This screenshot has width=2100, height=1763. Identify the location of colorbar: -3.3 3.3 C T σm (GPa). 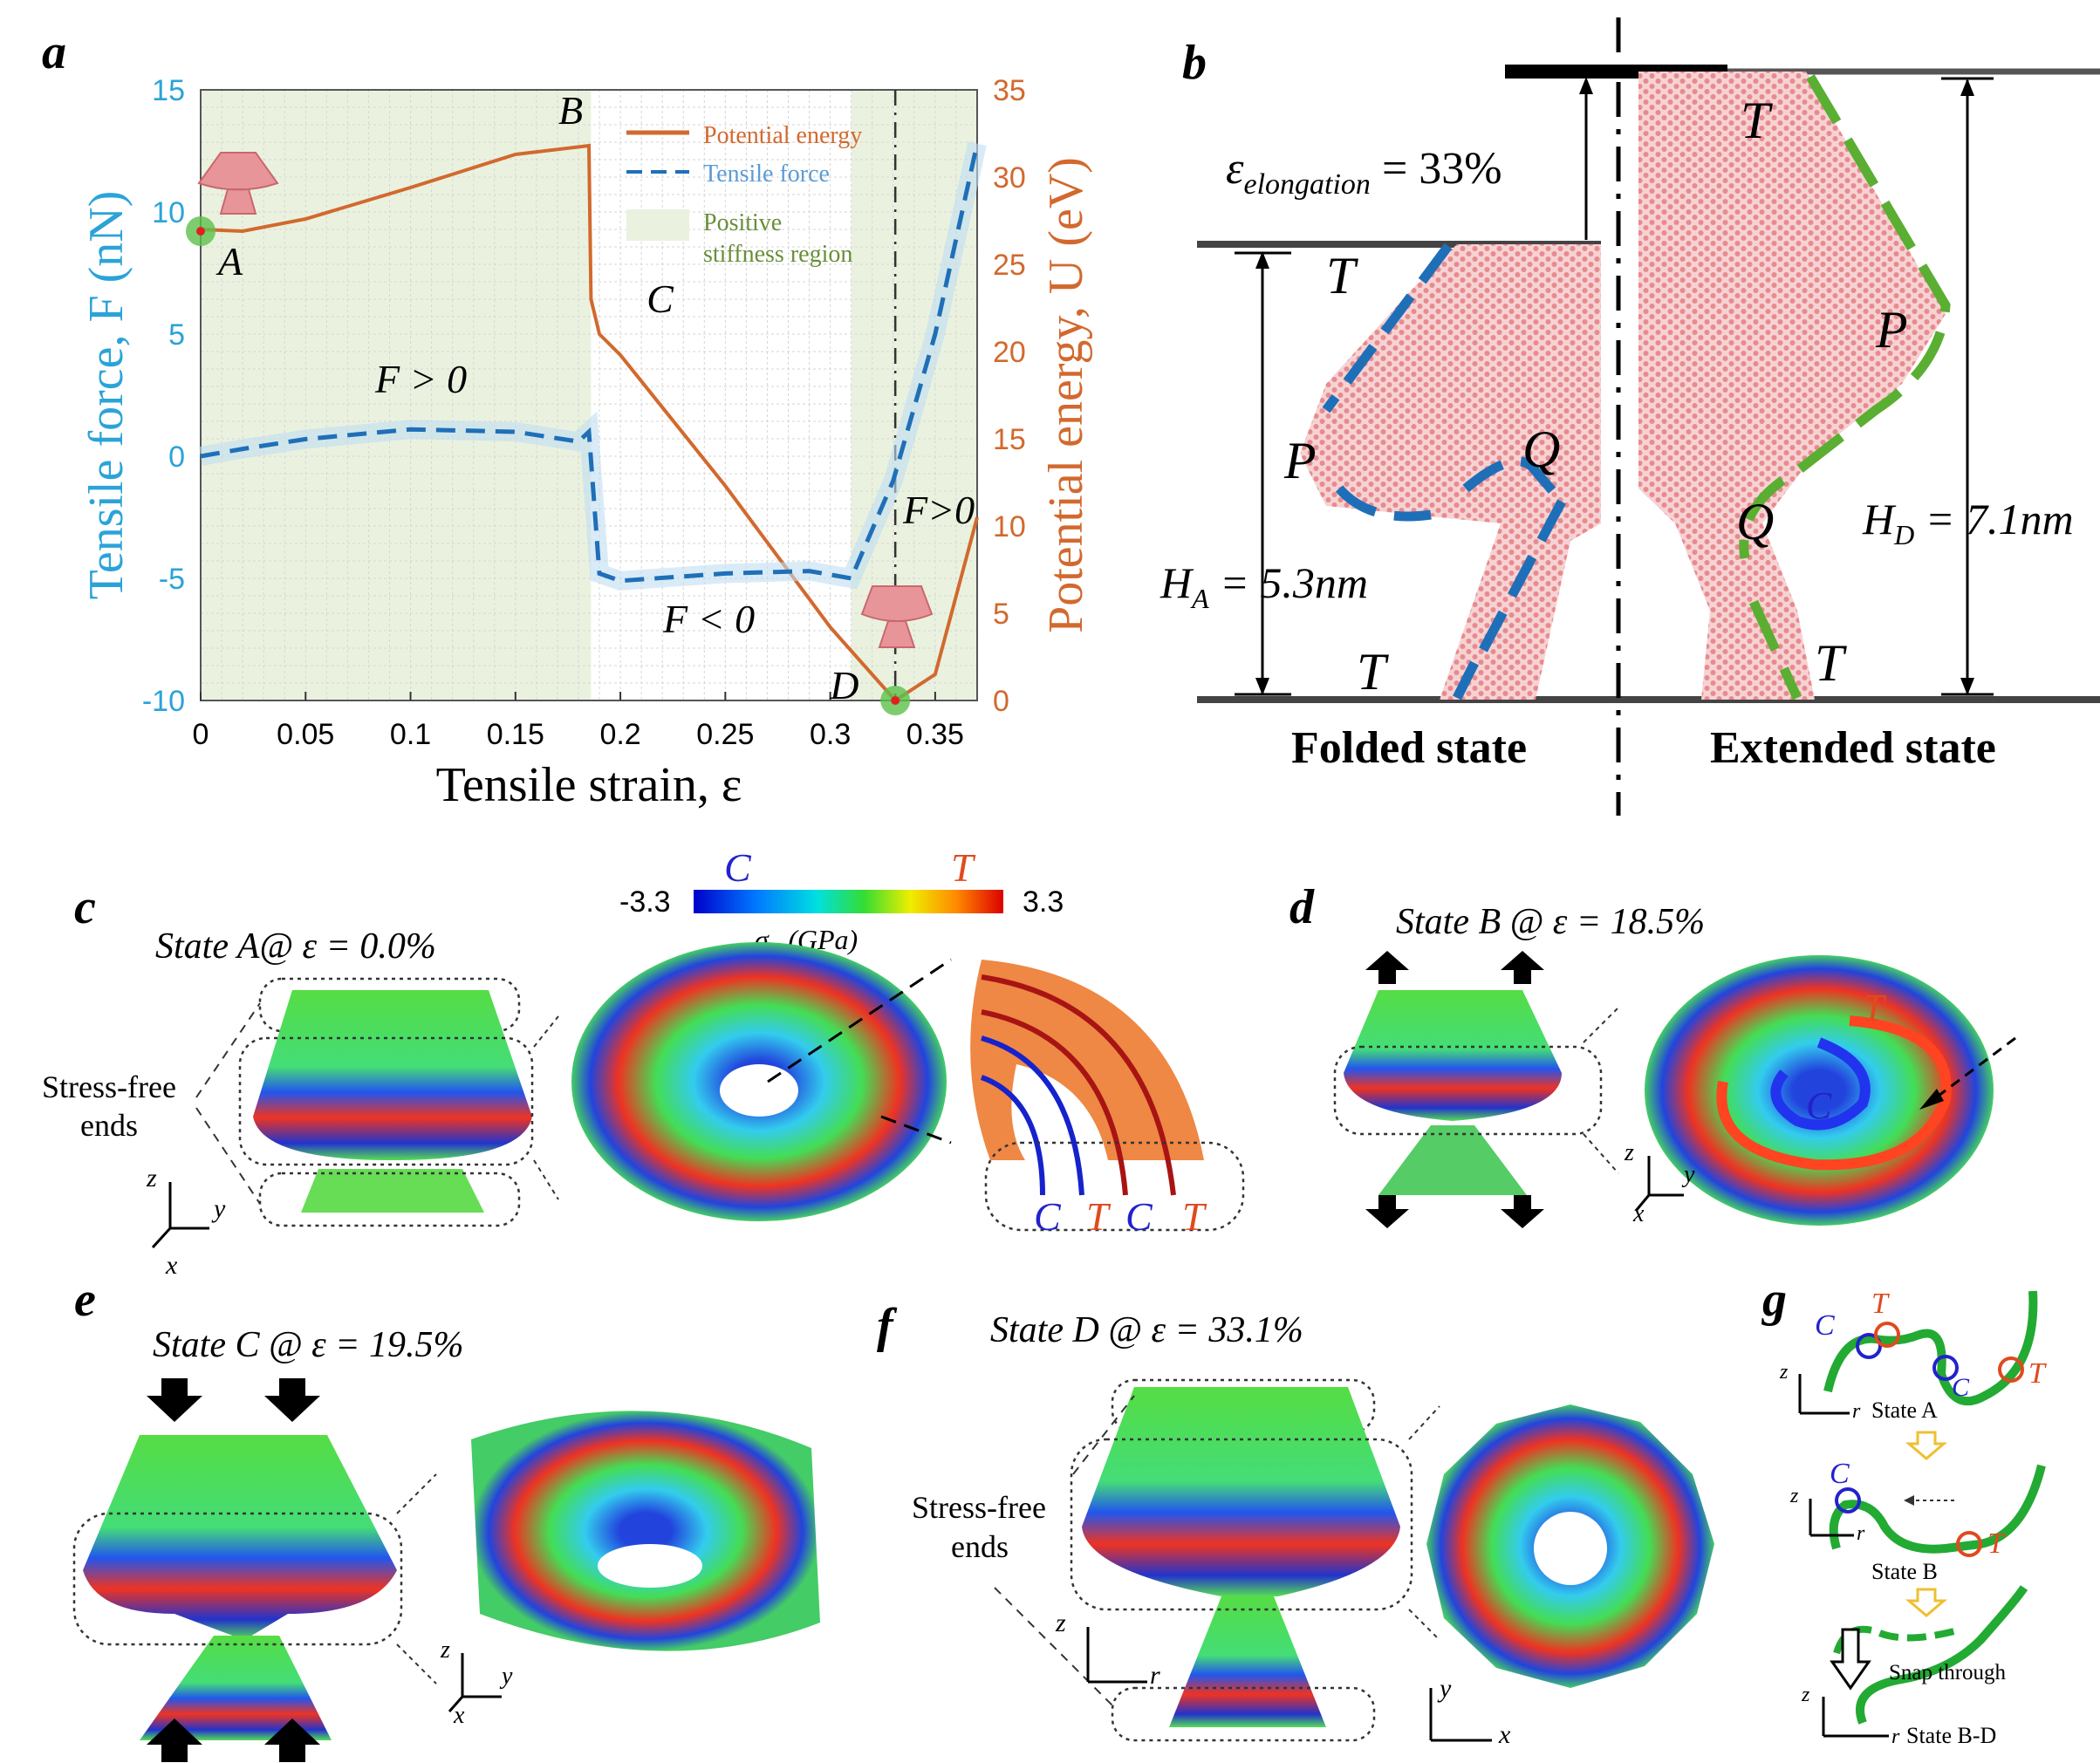
(842, 902).